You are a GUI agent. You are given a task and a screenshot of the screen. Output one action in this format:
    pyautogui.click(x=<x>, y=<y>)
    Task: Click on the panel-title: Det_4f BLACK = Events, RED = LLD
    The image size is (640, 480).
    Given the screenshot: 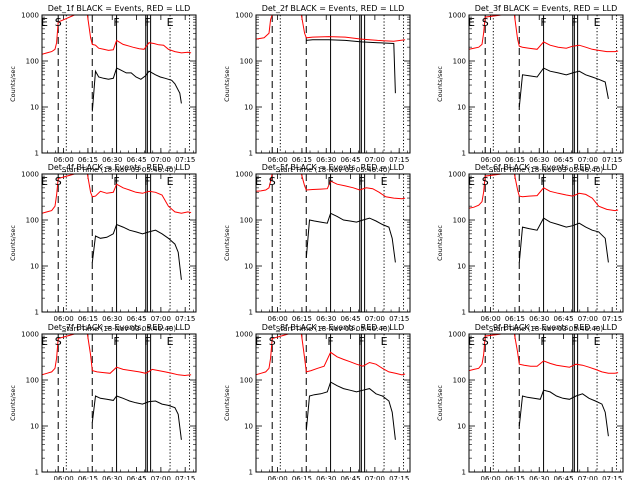 What is the action you would take?
    pyautogui.click(x=119, y=167)
    